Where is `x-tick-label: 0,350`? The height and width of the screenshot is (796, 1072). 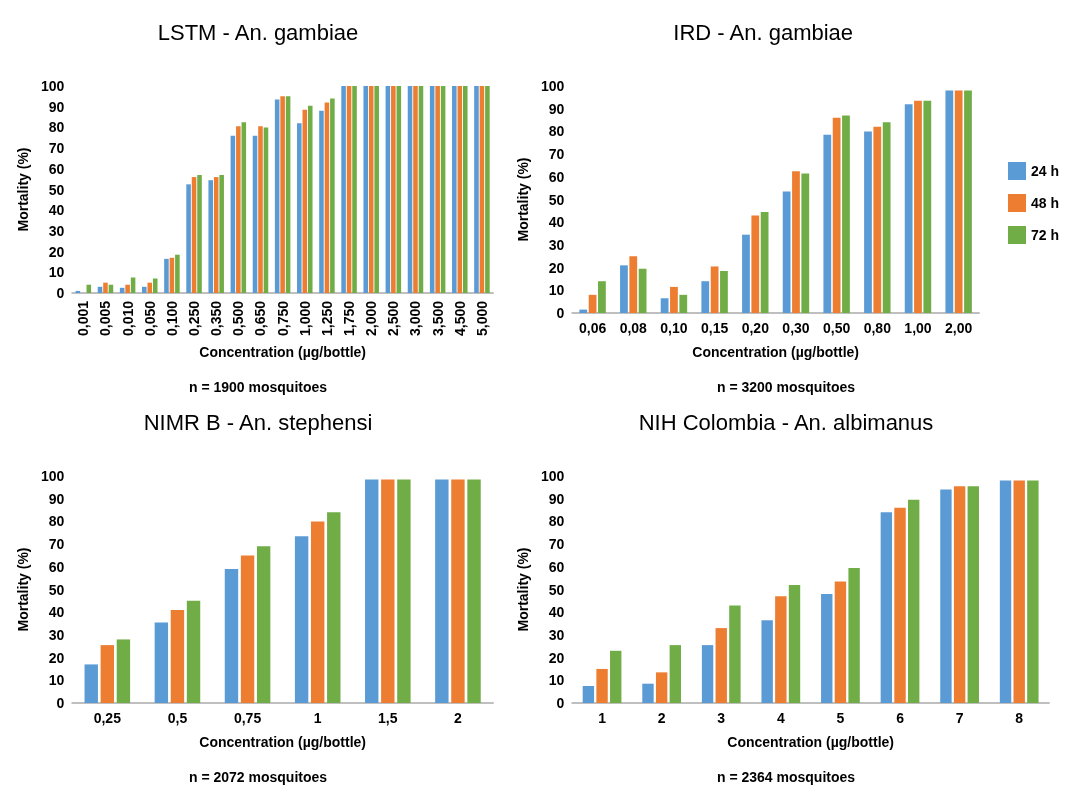 x-tick-label: 0,350 is located at coordinates (216, 318).